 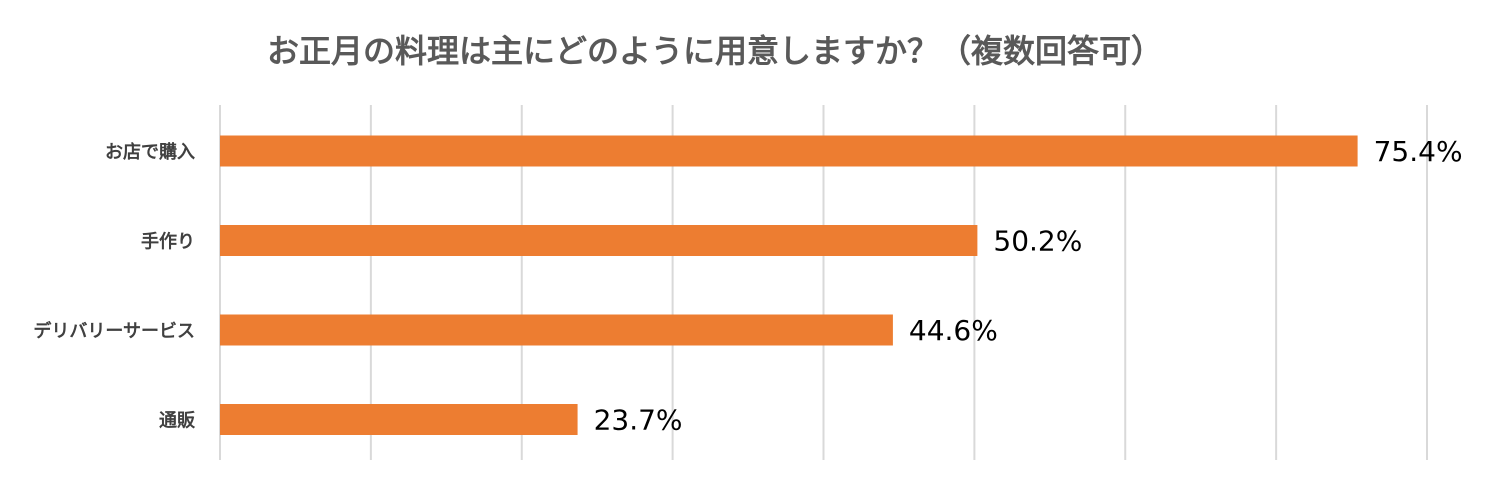 I want to click on value-label: 44.6%, so click(x=953, y=330).